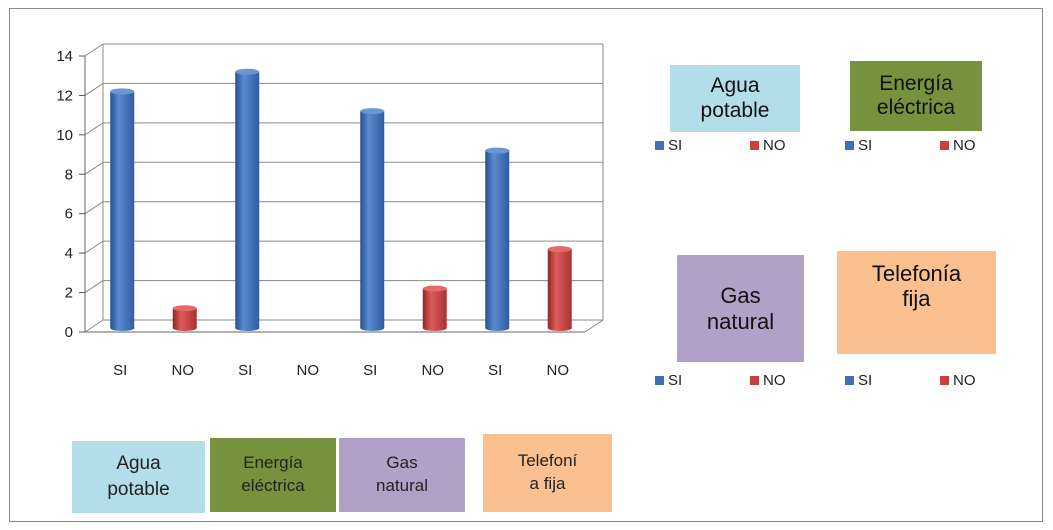 This screenshot has height=530, width=1053. Describe the element at coordinates (547, 473) in the screenshot. I see `category-label-telefonia-fija: Telefoní a fija` at that location.